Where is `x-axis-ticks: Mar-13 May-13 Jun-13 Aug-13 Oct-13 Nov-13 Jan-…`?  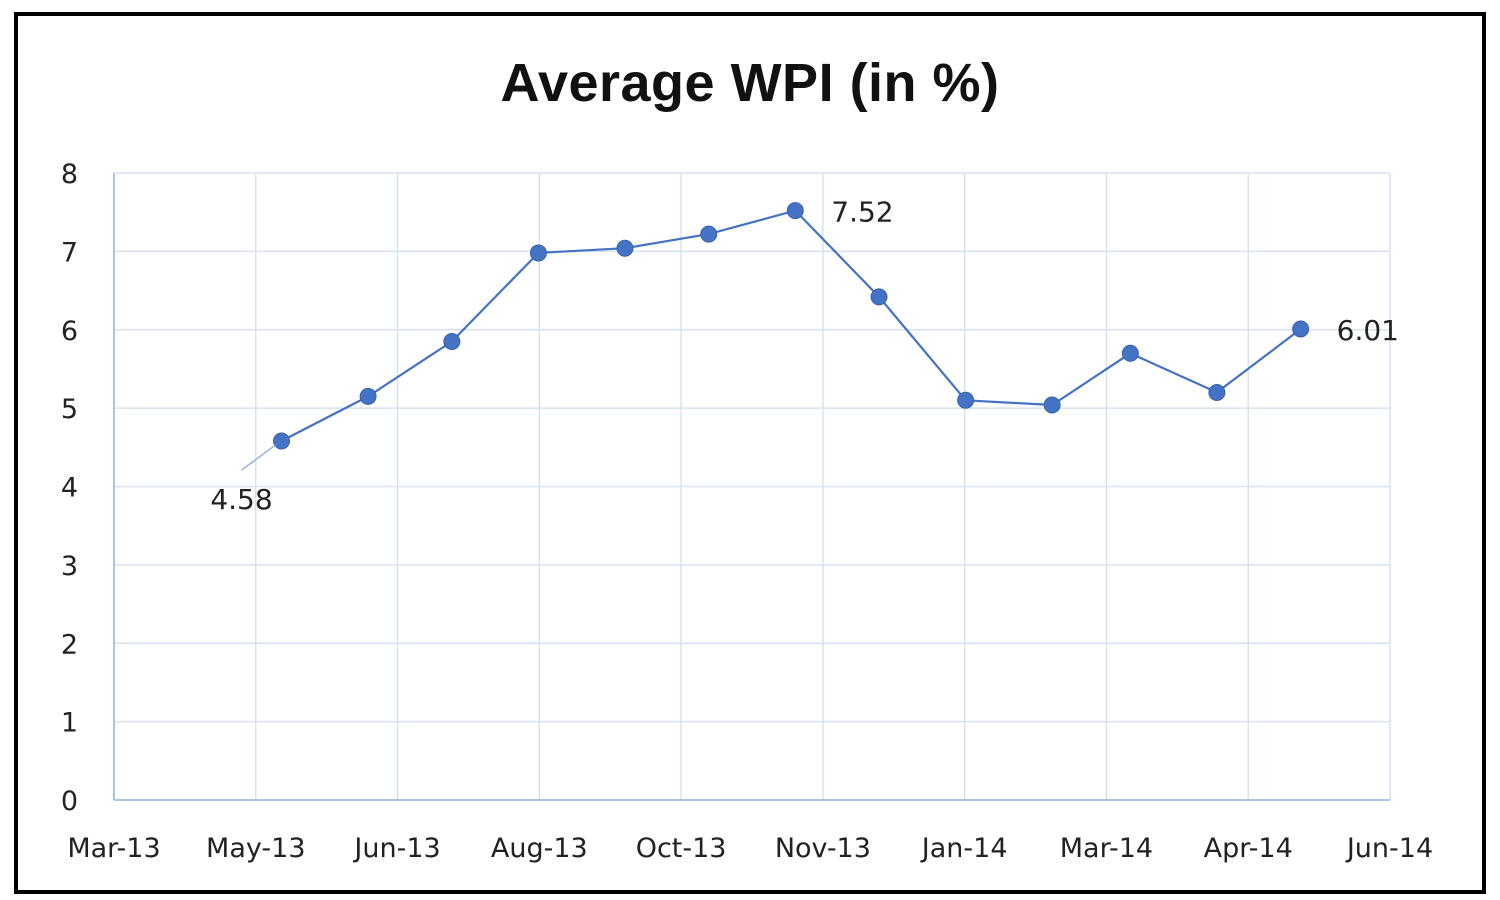
x-axis-ticks: Mar-13 May-13 Jun-13 Aug-13 Oct-13 Nov-13 Jan-… is located at coordinates (750, 848).